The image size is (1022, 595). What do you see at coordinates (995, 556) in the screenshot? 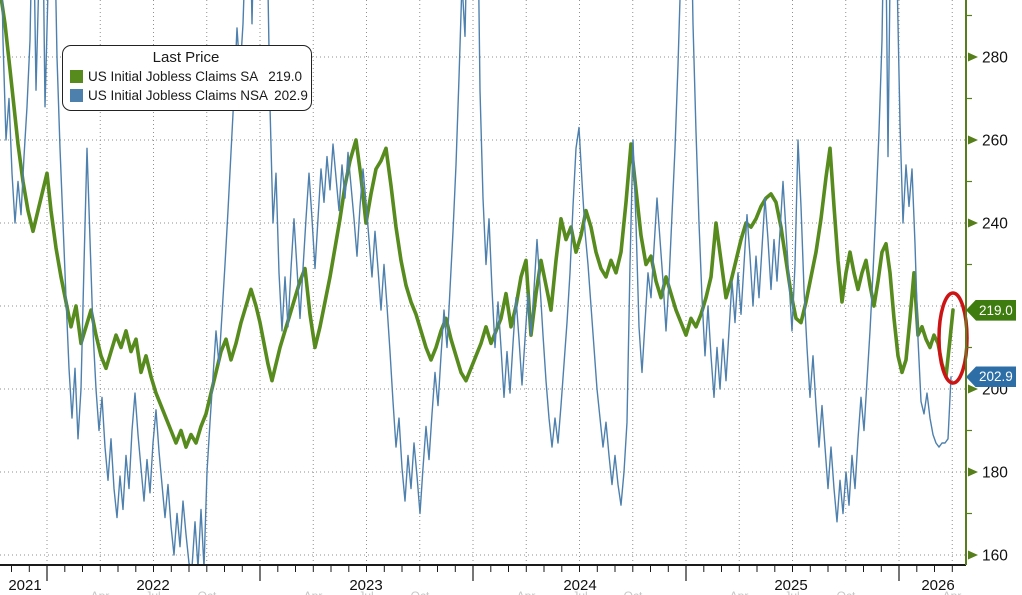
I see `y-axis-label-160: 160` at bounding box center [995, 556].